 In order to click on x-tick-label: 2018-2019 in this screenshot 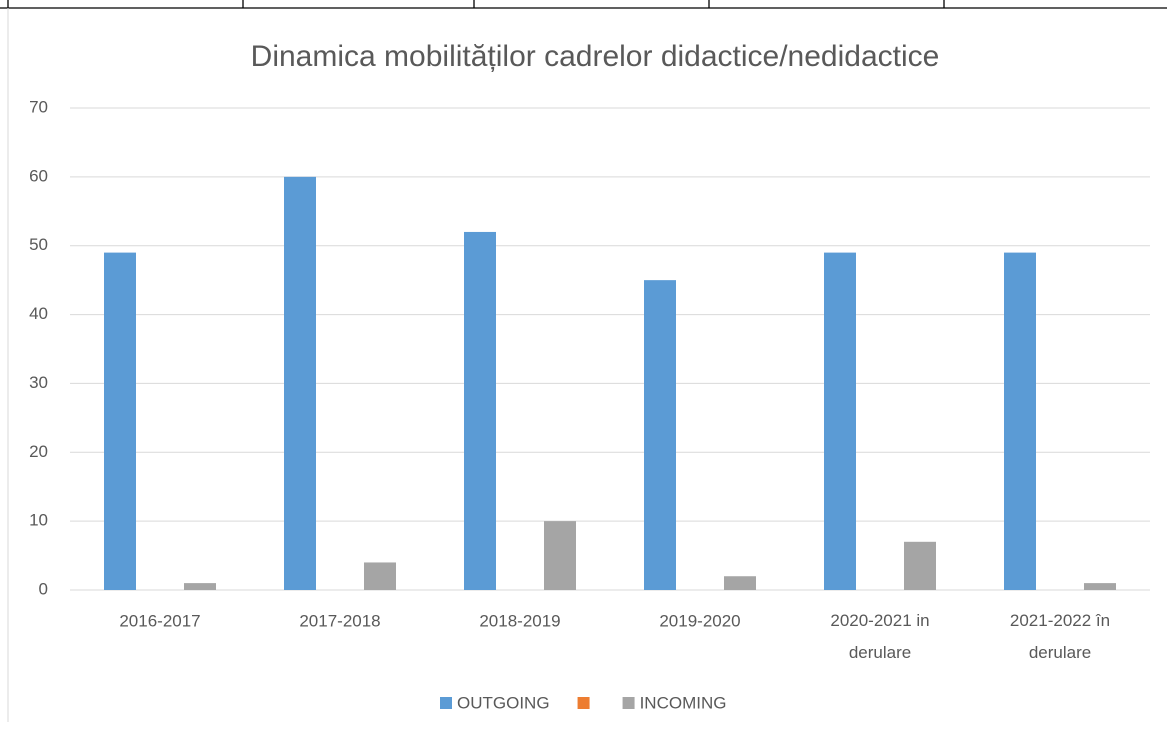, I will do `click(519, 620)`.